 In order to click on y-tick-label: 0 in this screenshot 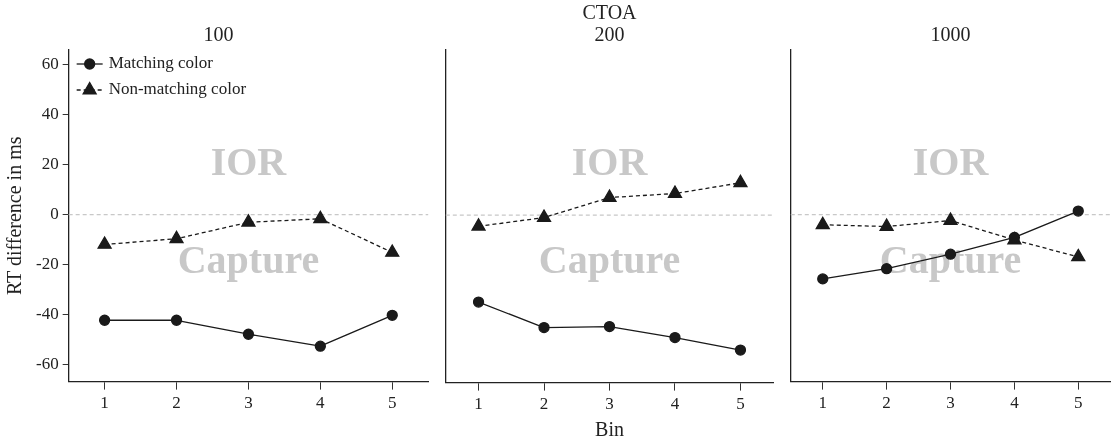, I will do `click(54, 214)`.